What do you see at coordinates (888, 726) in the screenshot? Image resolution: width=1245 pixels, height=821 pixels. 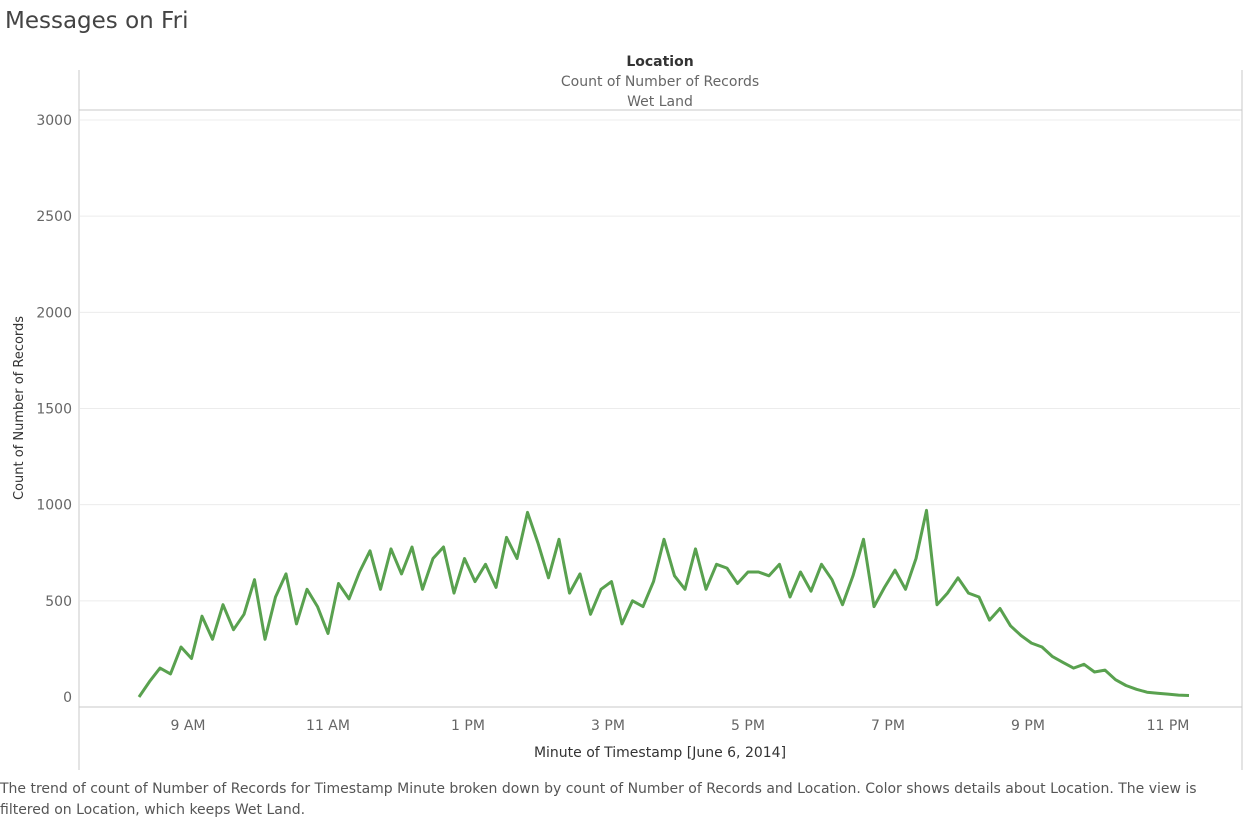 I see `x-tick-label: 7 PM` at bounding box center [888, 726].